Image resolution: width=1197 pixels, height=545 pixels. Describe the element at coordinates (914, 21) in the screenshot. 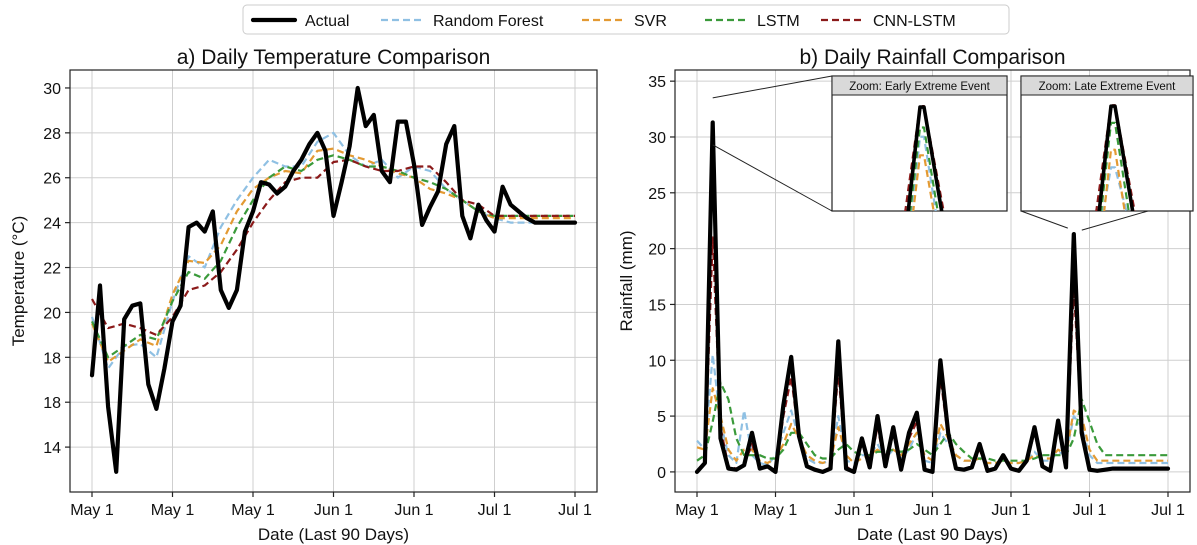

I see `legend-label: CNN-LSTM` at that location.